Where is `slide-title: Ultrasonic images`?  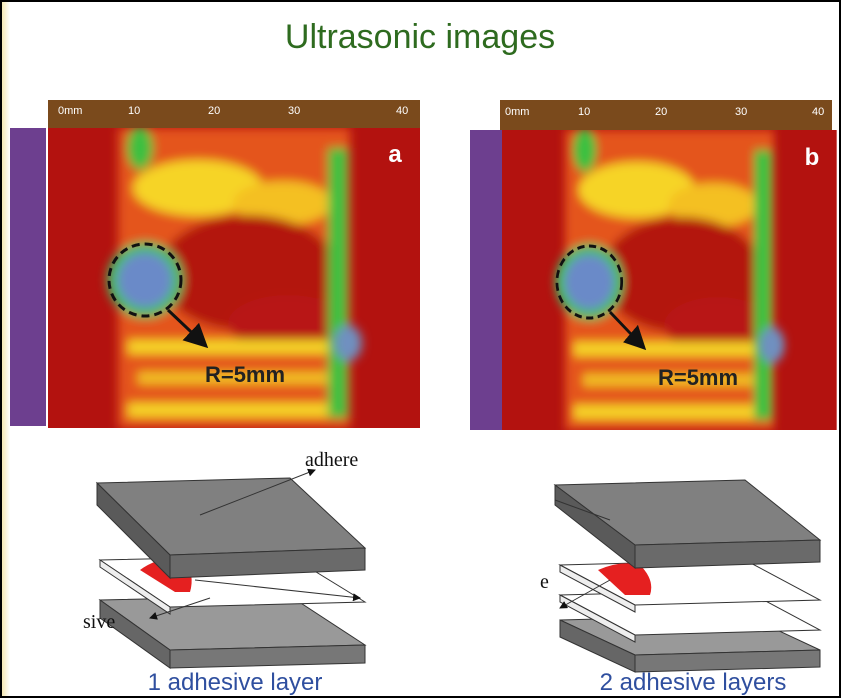
slide-title: Ultrasonic images is located at coordinates (420, 37).